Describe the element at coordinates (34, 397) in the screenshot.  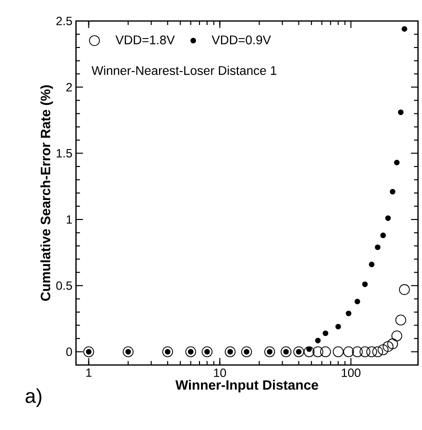
I see `text: a)` at that location.